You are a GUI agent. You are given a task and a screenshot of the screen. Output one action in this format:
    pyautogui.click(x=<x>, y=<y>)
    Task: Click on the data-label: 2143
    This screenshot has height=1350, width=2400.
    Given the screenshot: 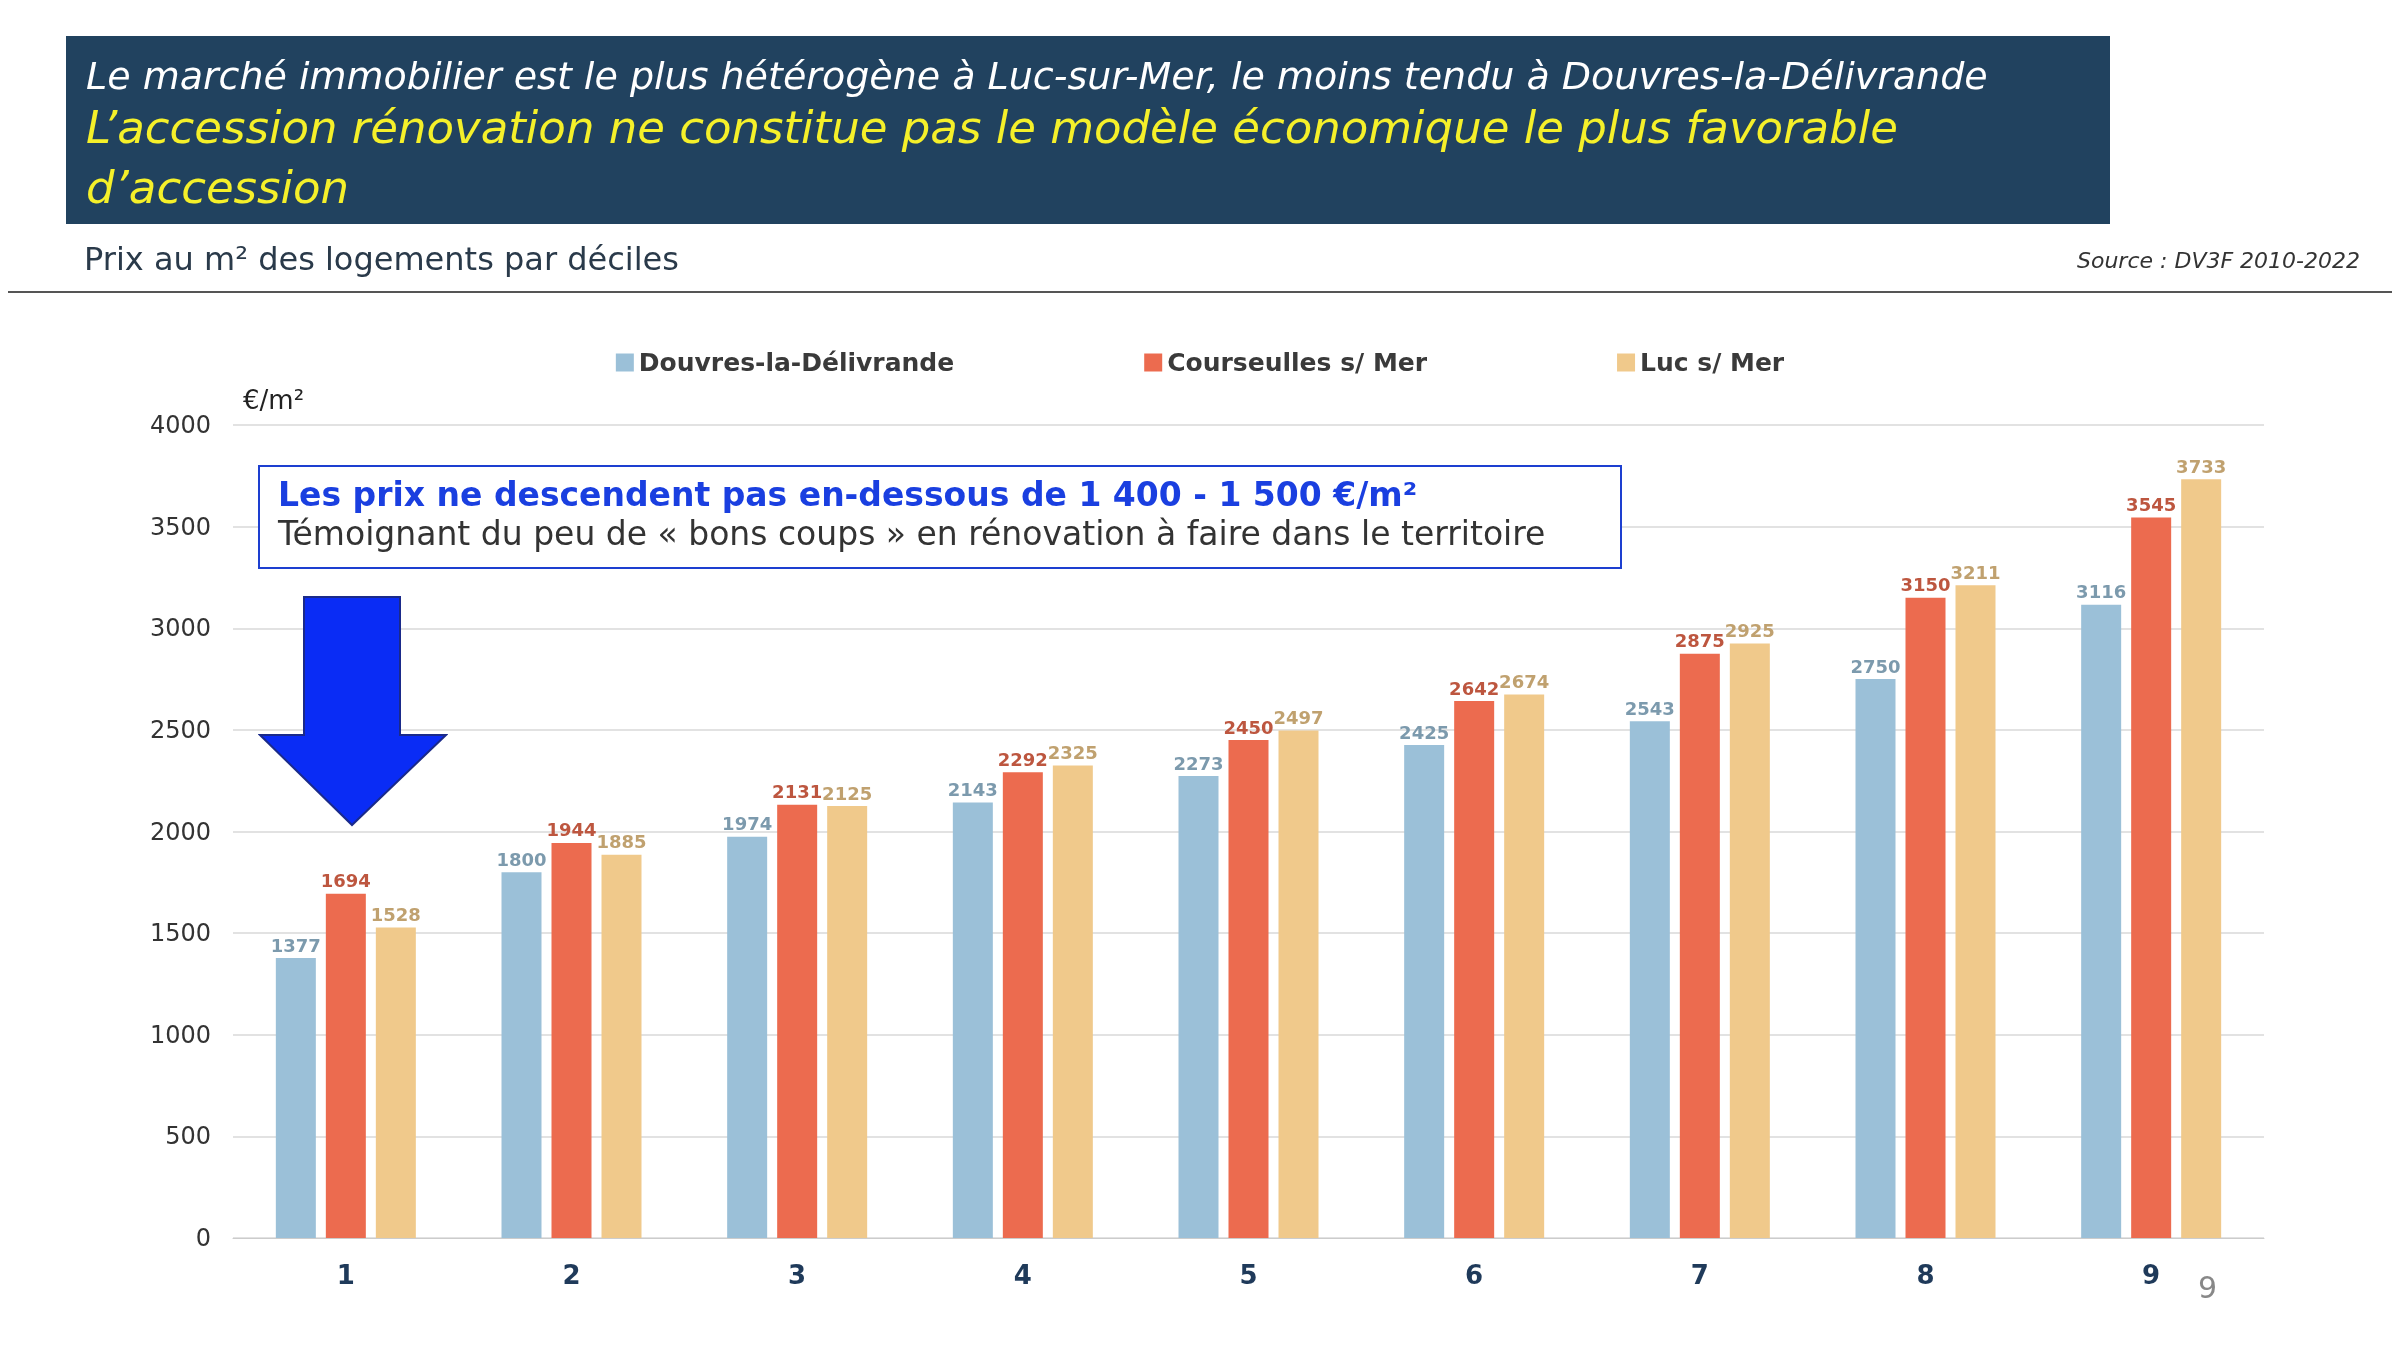 What is the action you would take?
    pyautogui.click(x=972, y=789)
    